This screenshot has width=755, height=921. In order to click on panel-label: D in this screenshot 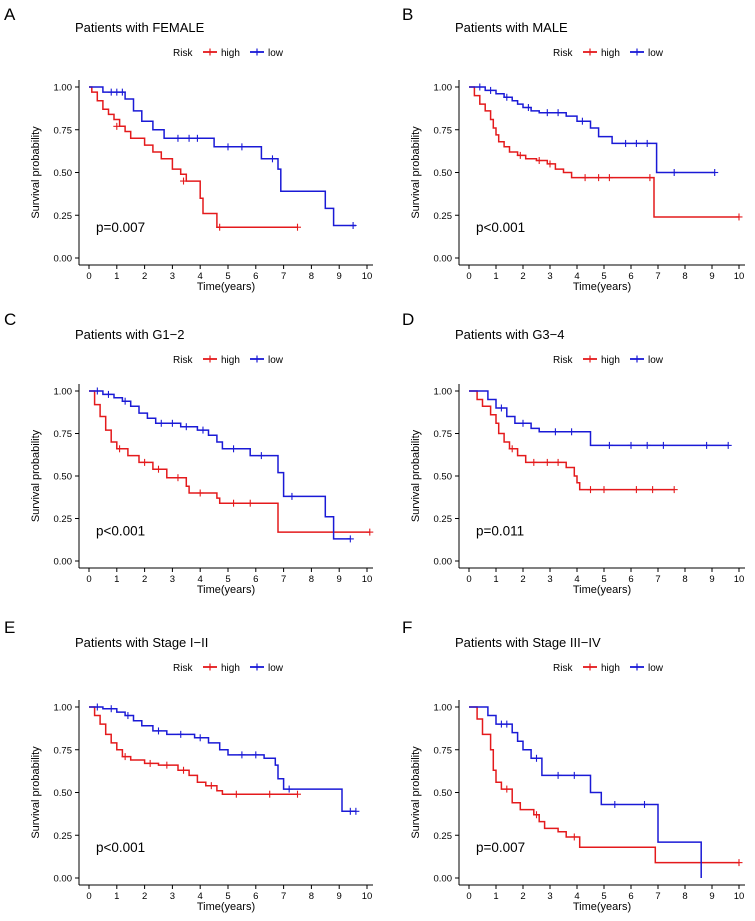, I will do `click(408, 319)`.